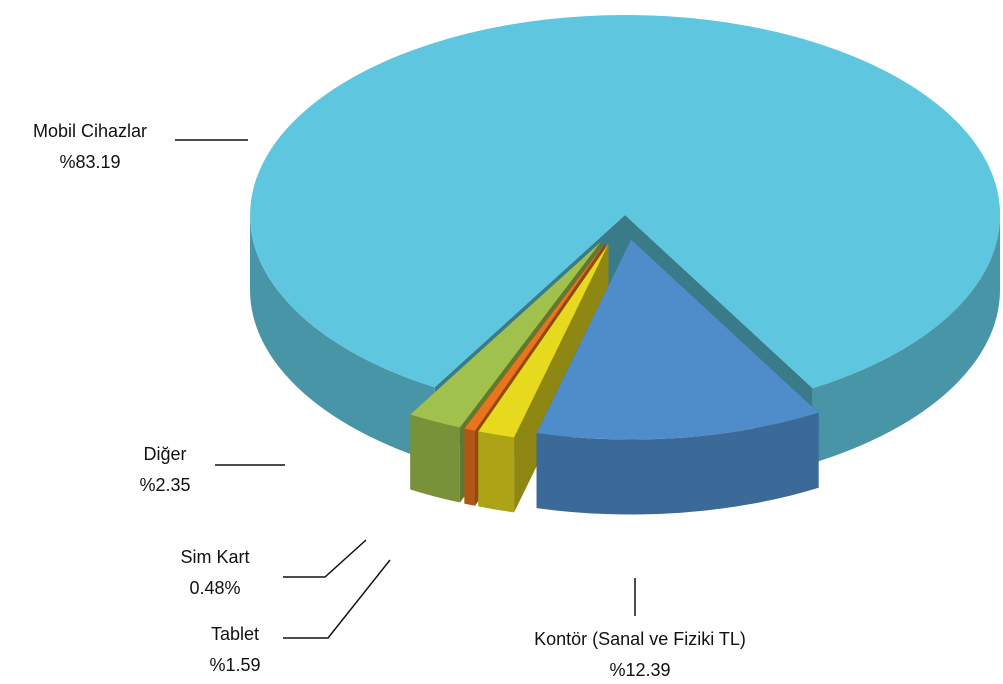  Describe the element at coordinates (235, 634) in the screenshot. I see `category-label: Tablet` at that location.